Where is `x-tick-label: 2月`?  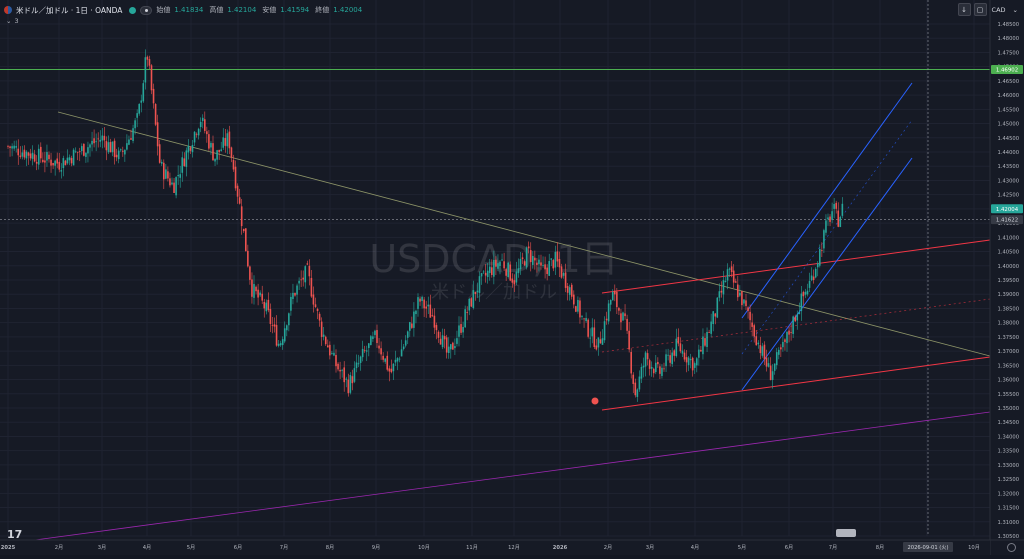
x-tick-label: 2月 is located at coordinates (608, 547).